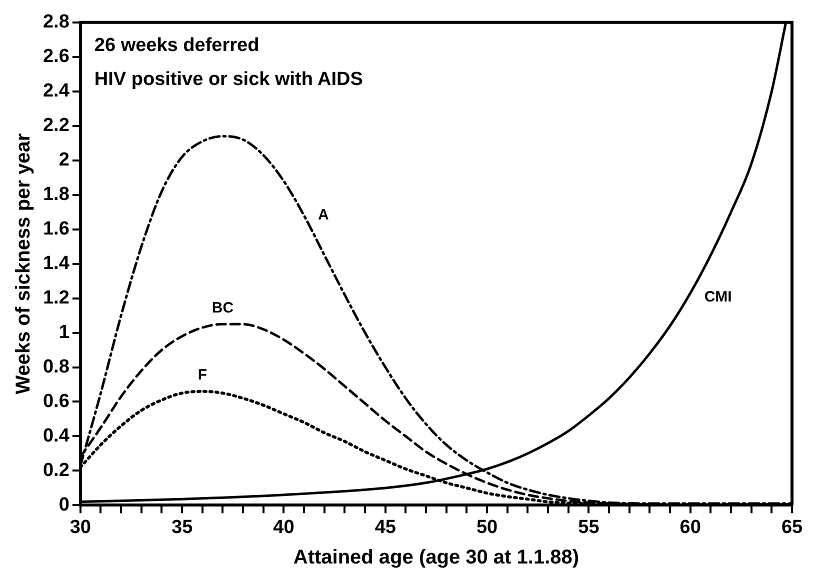  Describe the element at coordinates (792, 527) in the screenshot. I see `x-tick-label: 65` at that location.